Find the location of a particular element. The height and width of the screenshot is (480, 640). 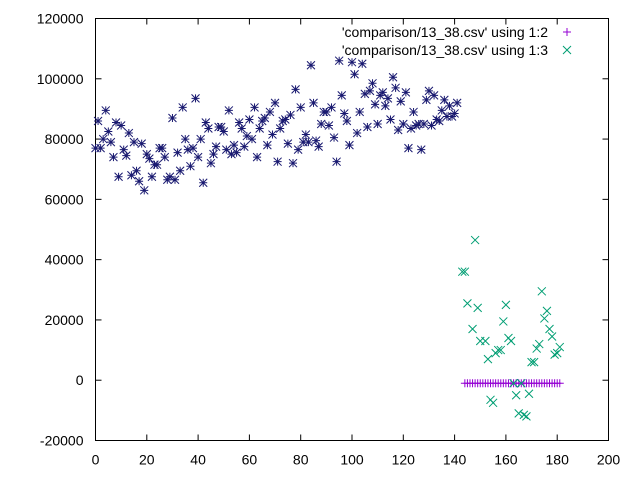

y-tick-label: 40000 is located at coordinates (64, 260).